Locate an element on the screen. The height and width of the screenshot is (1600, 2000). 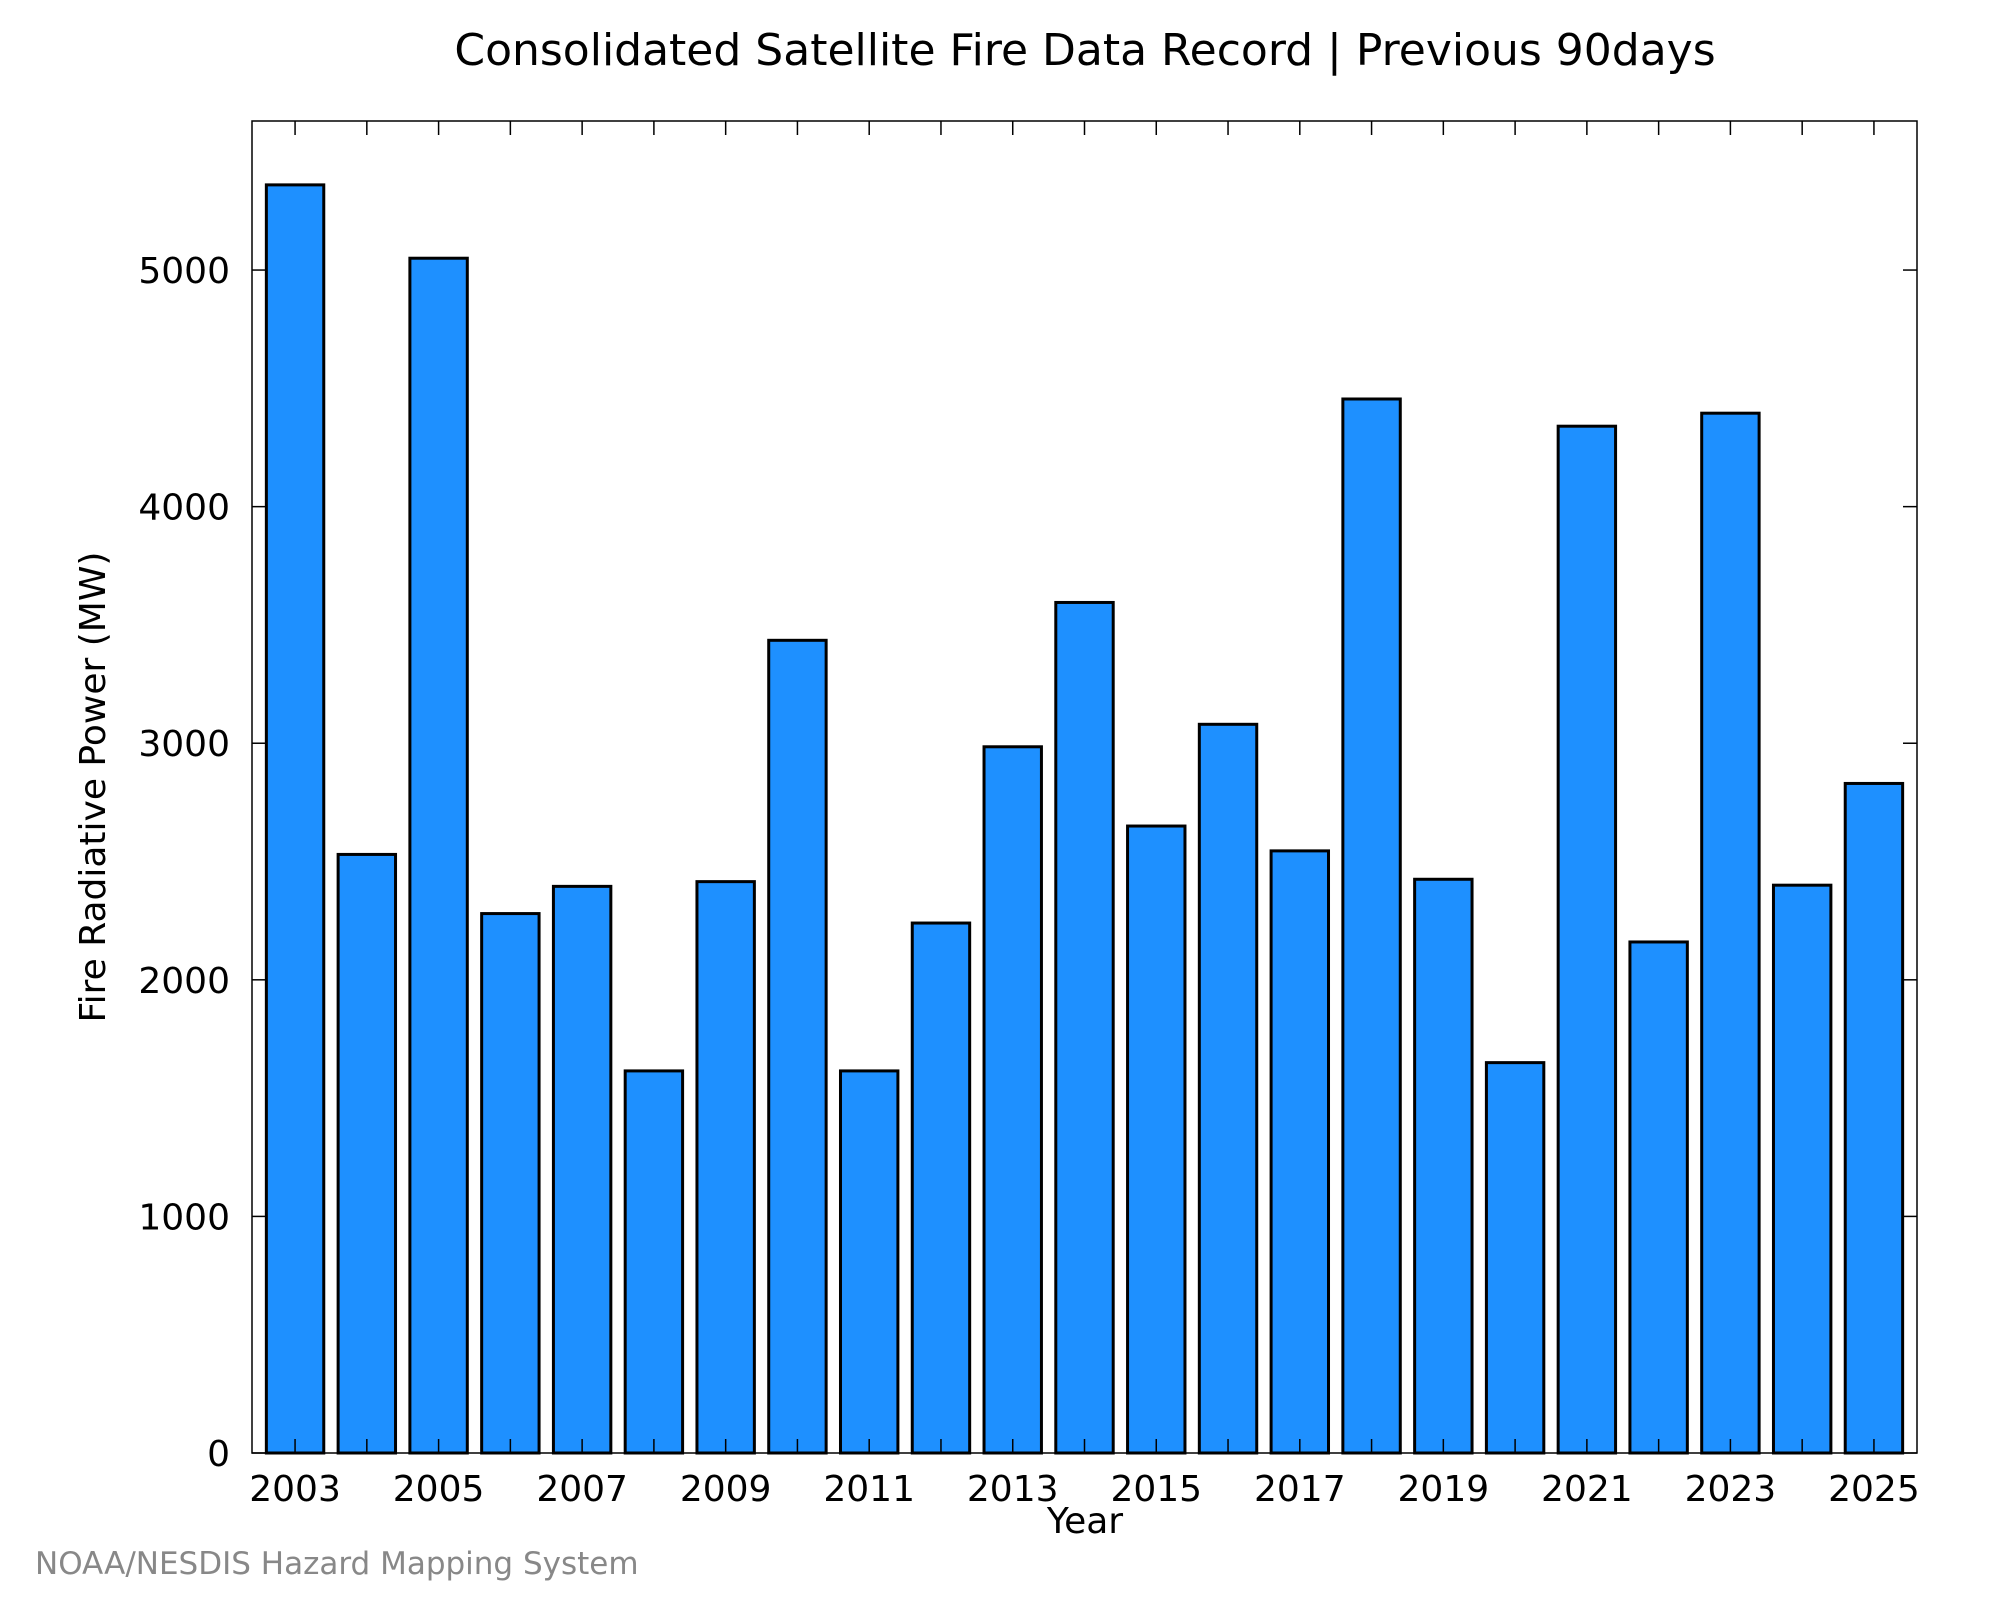
y-tick-label-1000: 1000 is located at coordinates (184, 1217).